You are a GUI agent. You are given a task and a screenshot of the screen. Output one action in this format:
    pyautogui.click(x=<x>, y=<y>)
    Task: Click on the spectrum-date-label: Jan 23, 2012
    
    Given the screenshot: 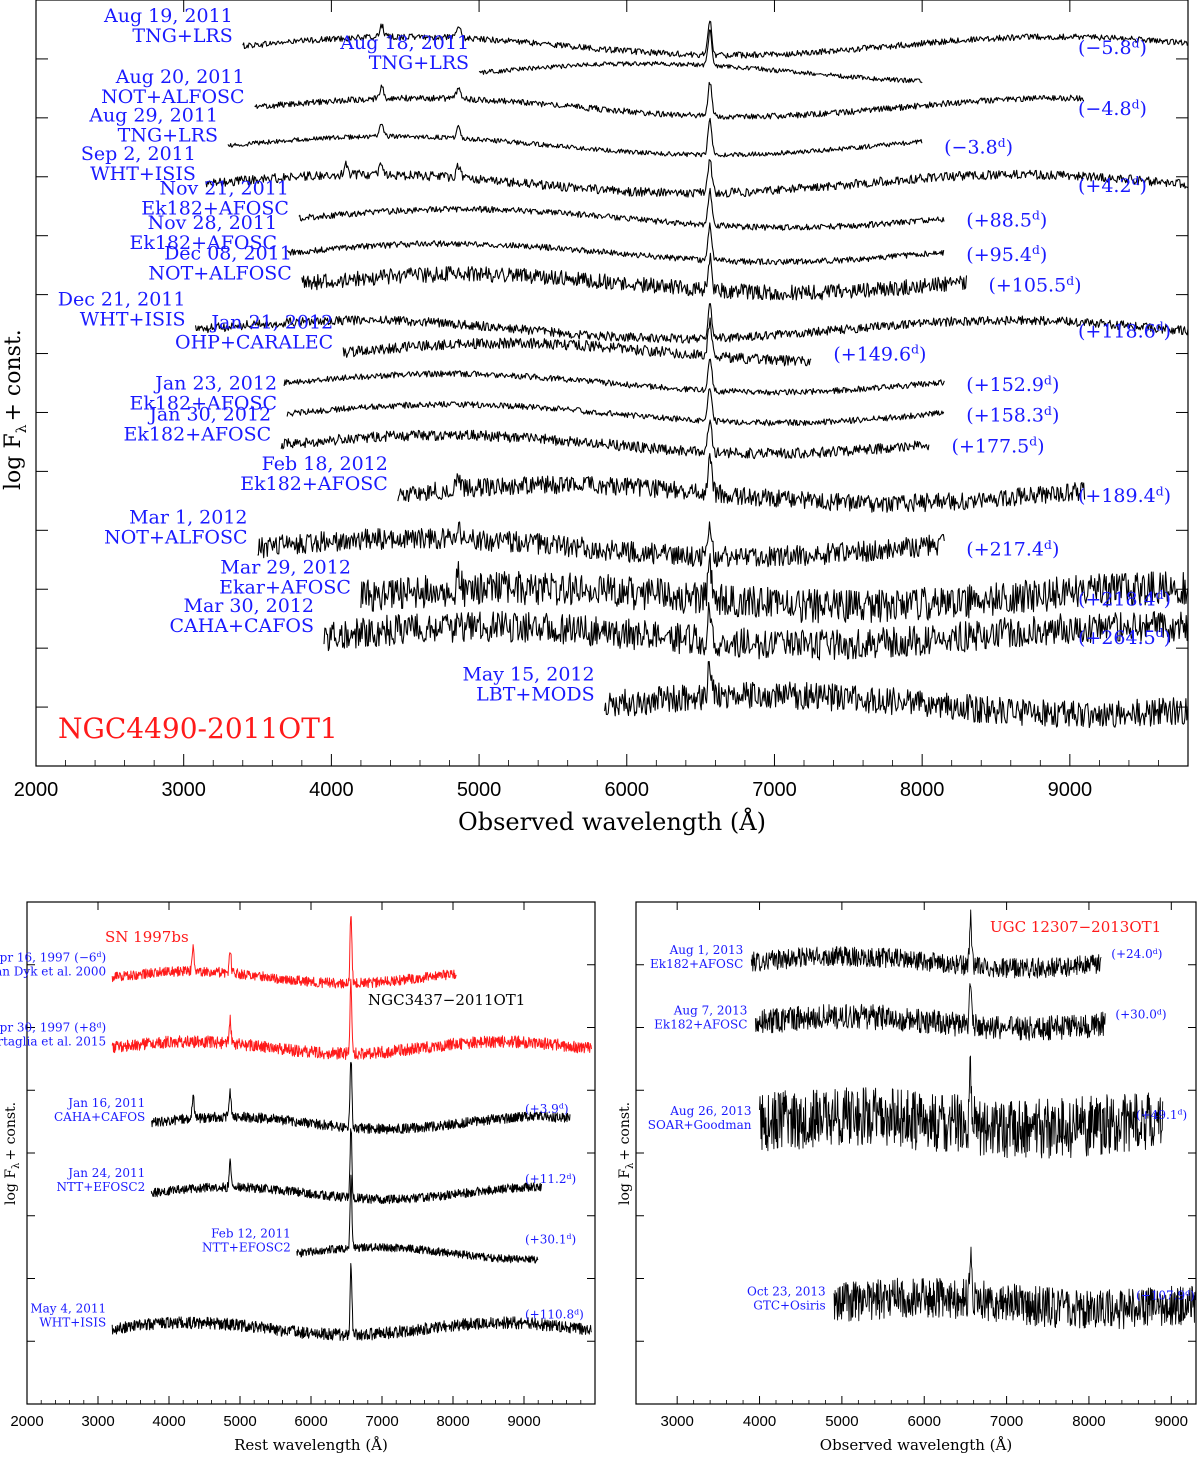 What is the action you would take?
    pyautogui.click(x=215, y=384)
    